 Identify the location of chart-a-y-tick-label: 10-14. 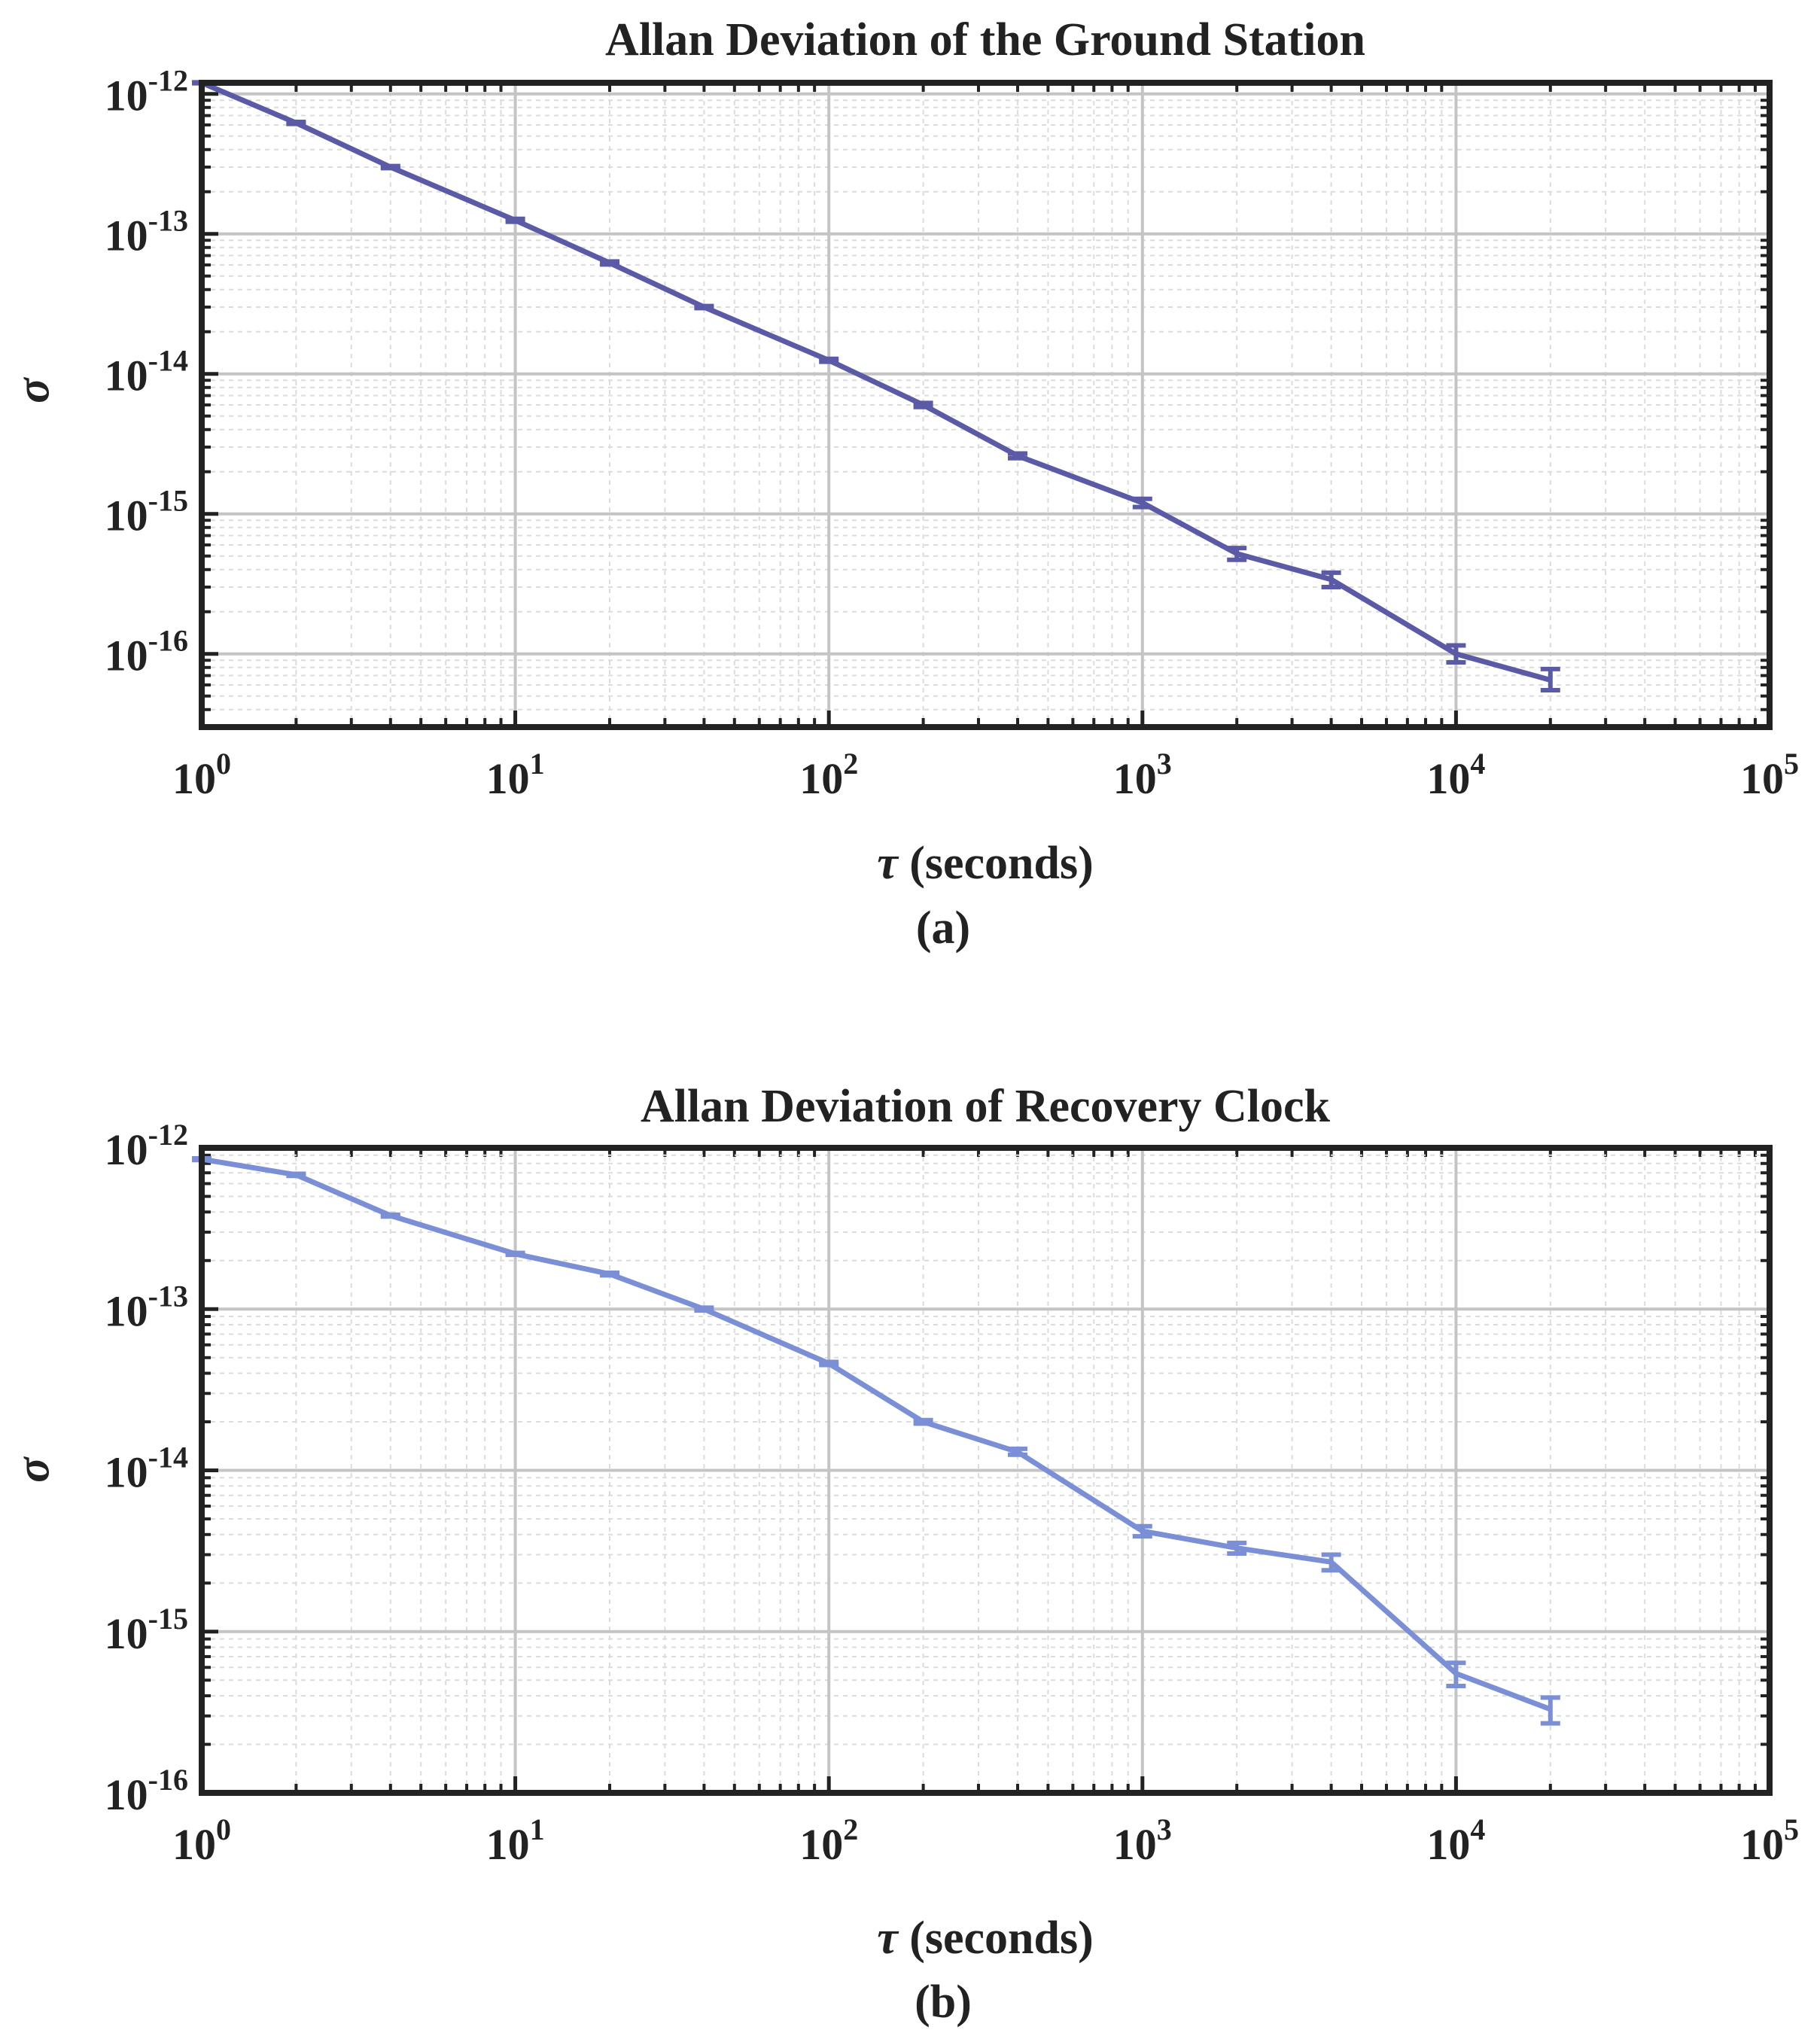
(146, 372).